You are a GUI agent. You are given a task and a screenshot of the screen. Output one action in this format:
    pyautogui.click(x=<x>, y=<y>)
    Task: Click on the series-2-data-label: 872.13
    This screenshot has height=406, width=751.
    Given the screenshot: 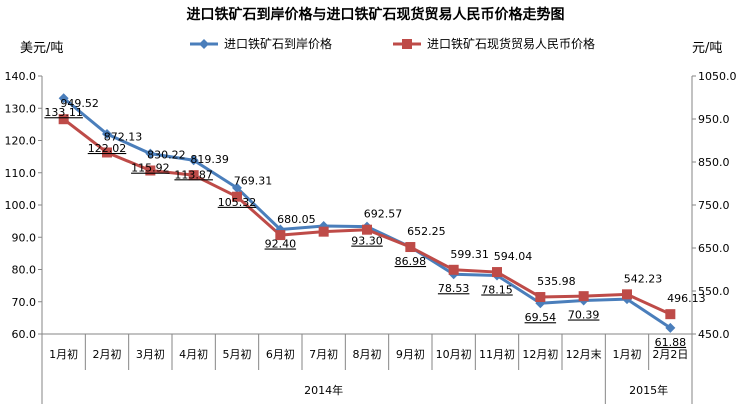 What is the action you would take?
    pyautogui.click(x=123, y=136)
    